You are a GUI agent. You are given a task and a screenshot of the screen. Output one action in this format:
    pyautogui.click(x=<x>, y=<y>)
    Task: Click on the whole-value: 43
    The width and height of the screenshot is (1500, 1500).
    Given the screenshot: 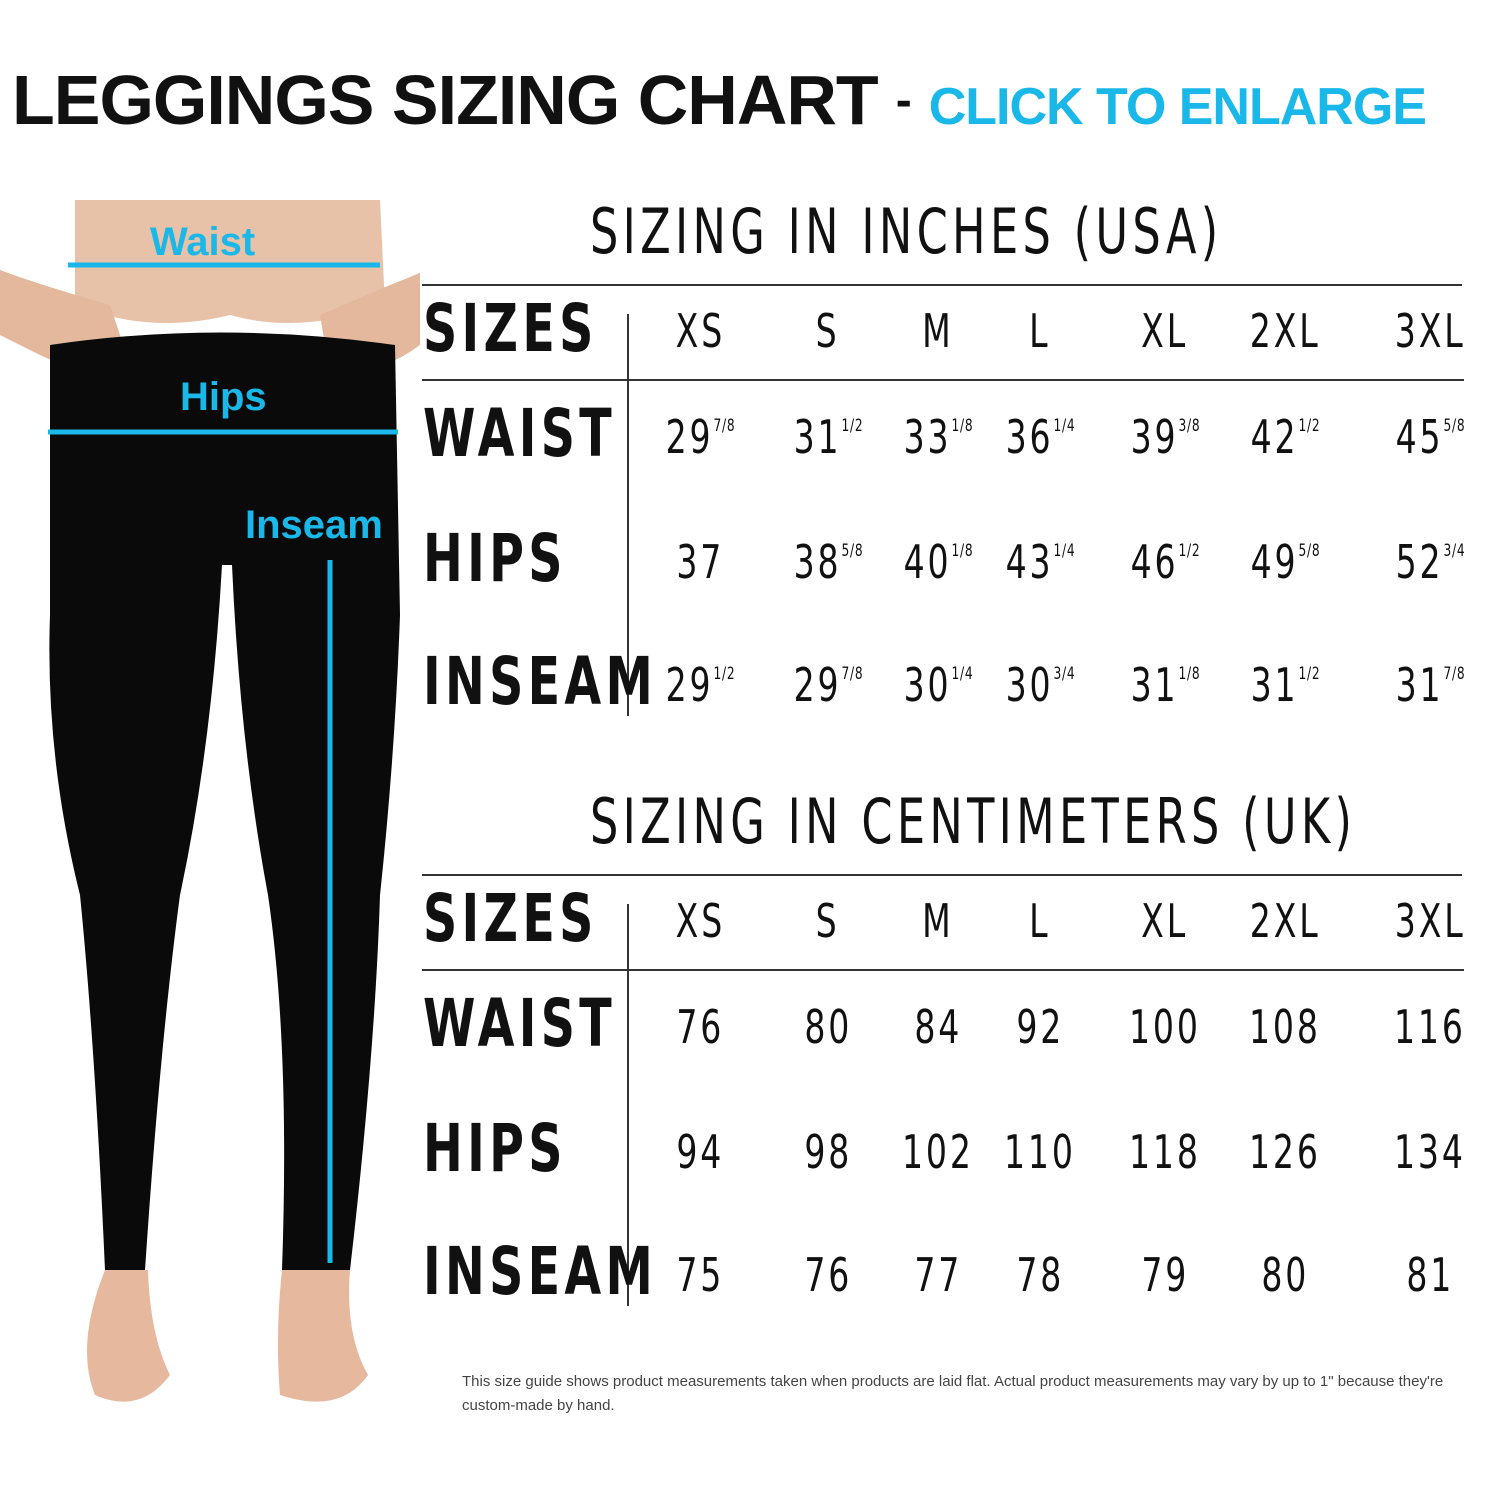 What is the action you would take?
    pyautogui.click(x=1029, y=562)
    